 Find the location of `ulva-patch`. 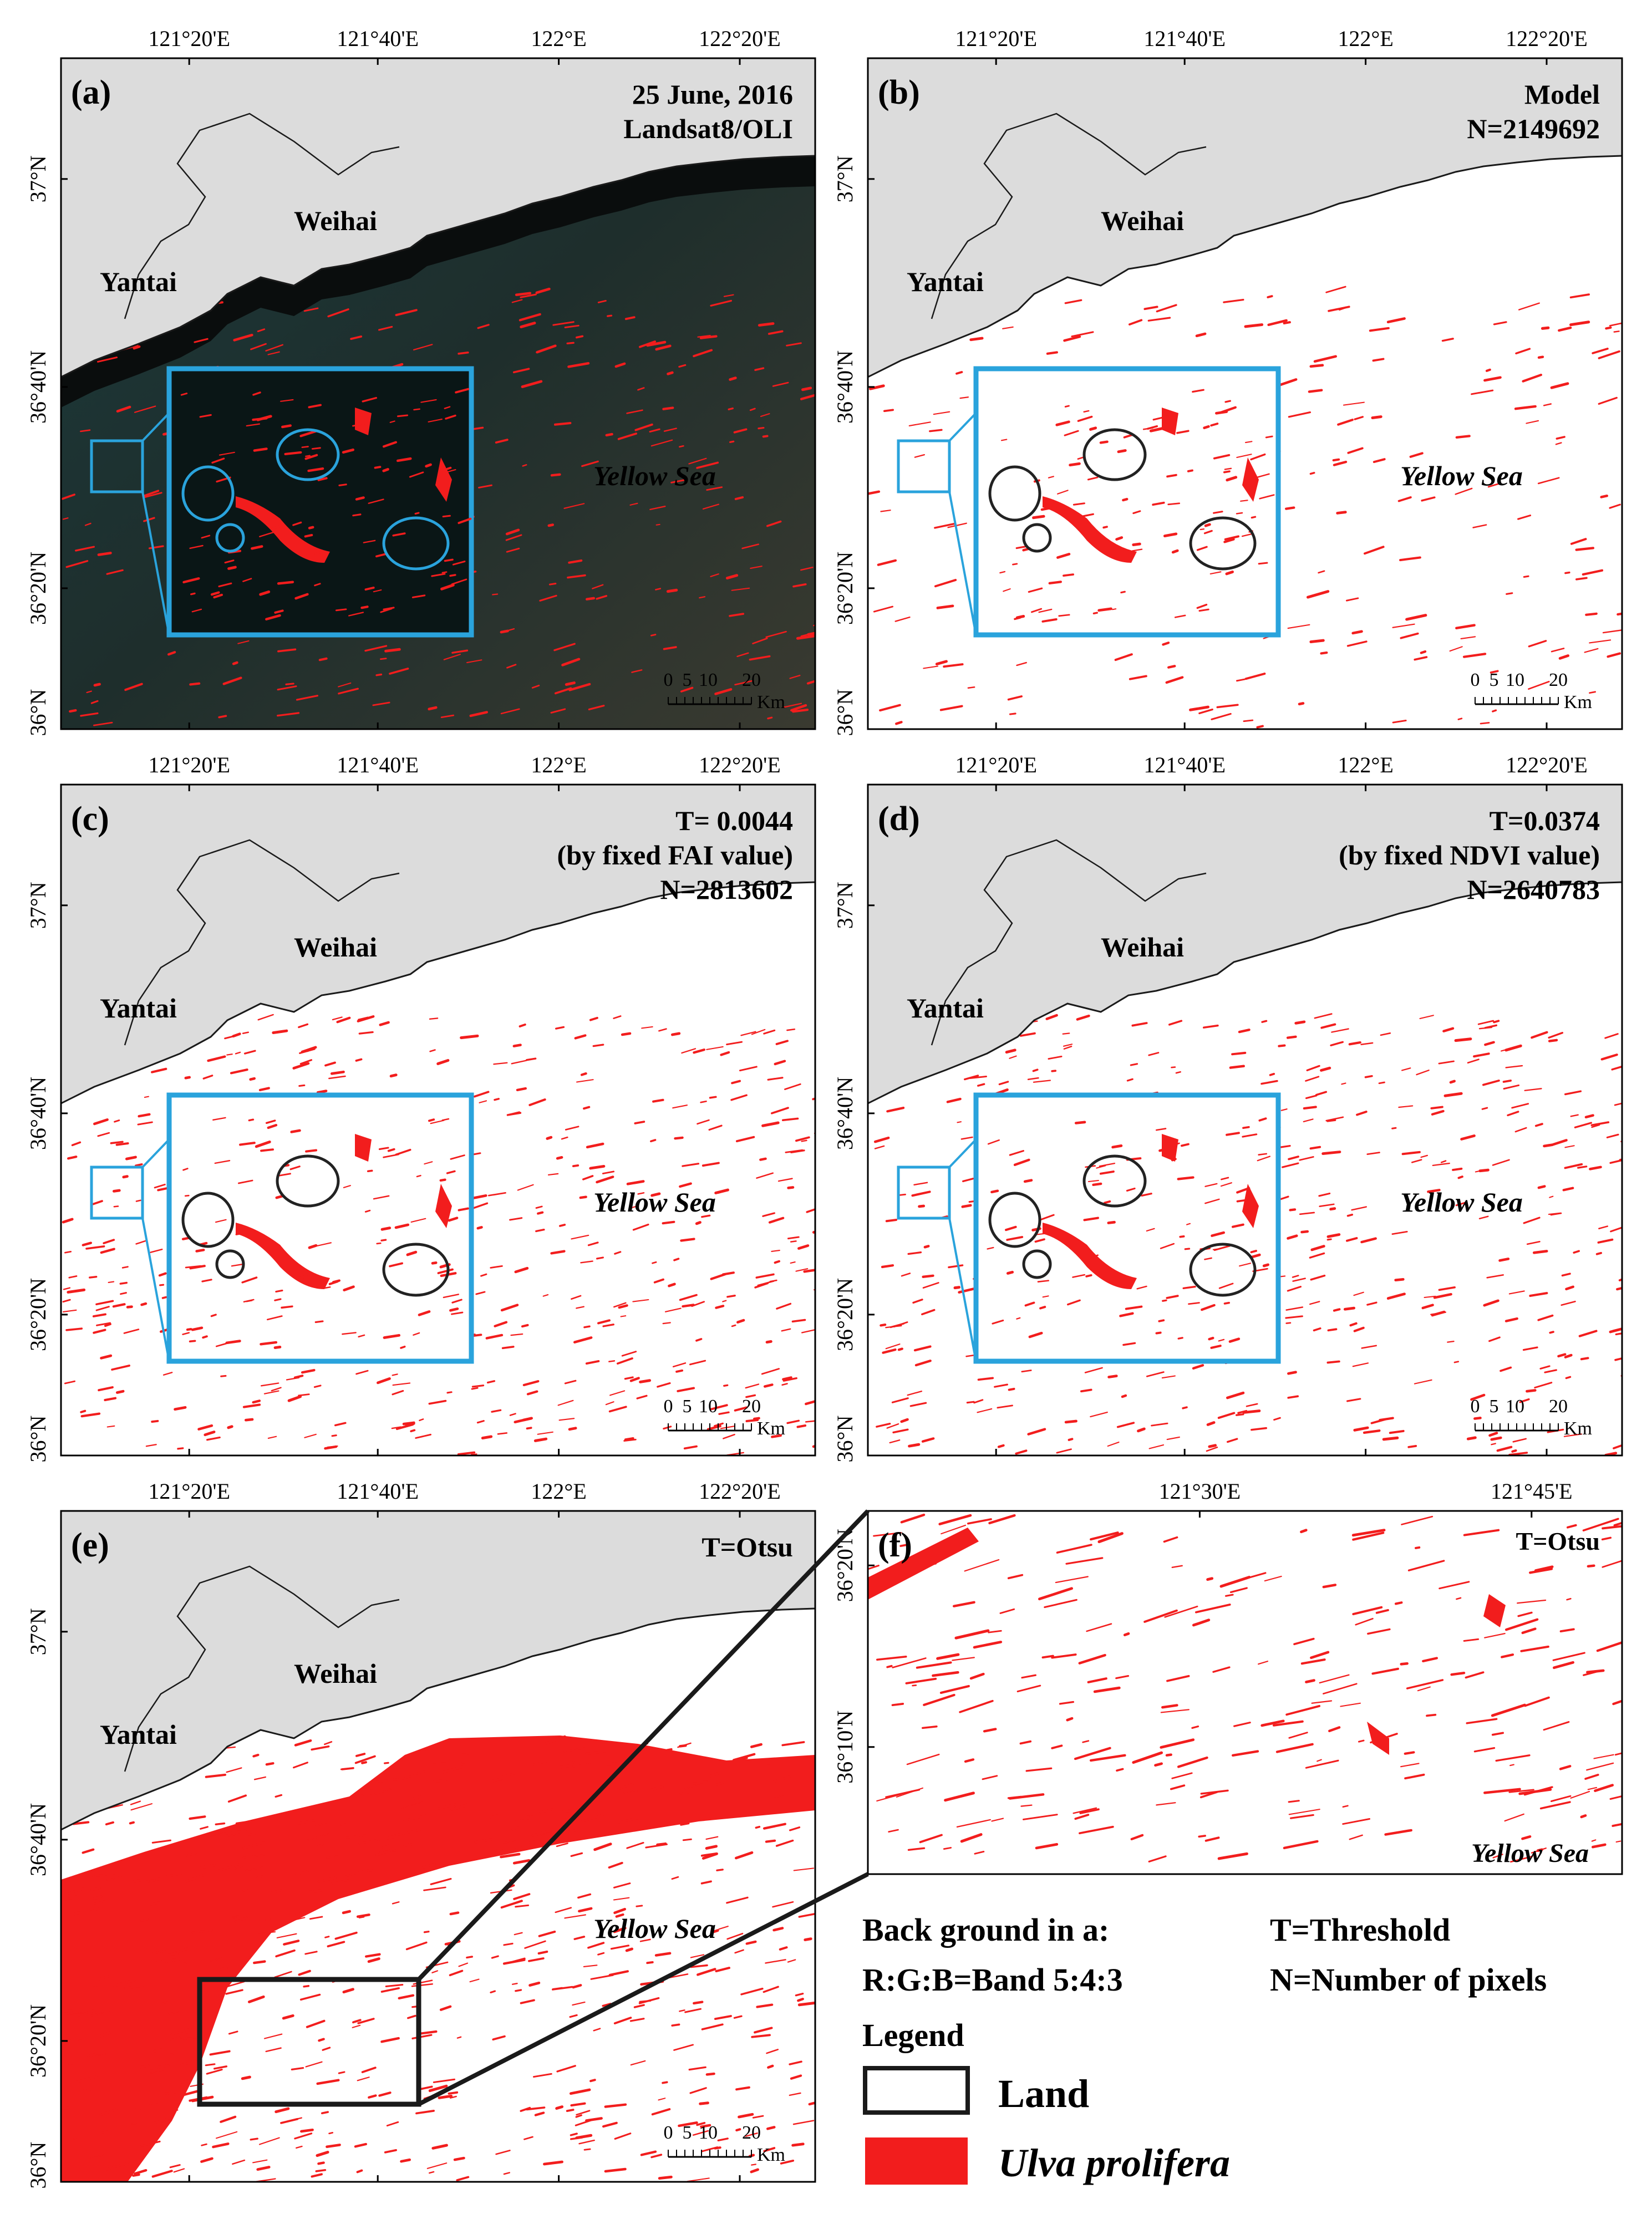

ulva-patch is located at coordinates (1494, 1611).